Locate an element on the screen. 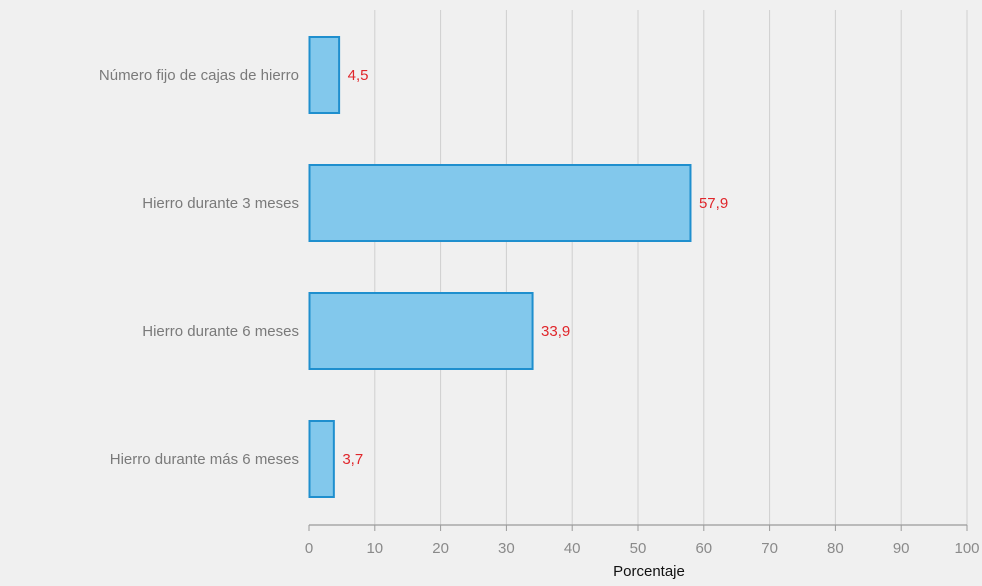 The height and width of the screenshot is (586, 982). x-tick-label: 80 is located at coordinates (835, 548).